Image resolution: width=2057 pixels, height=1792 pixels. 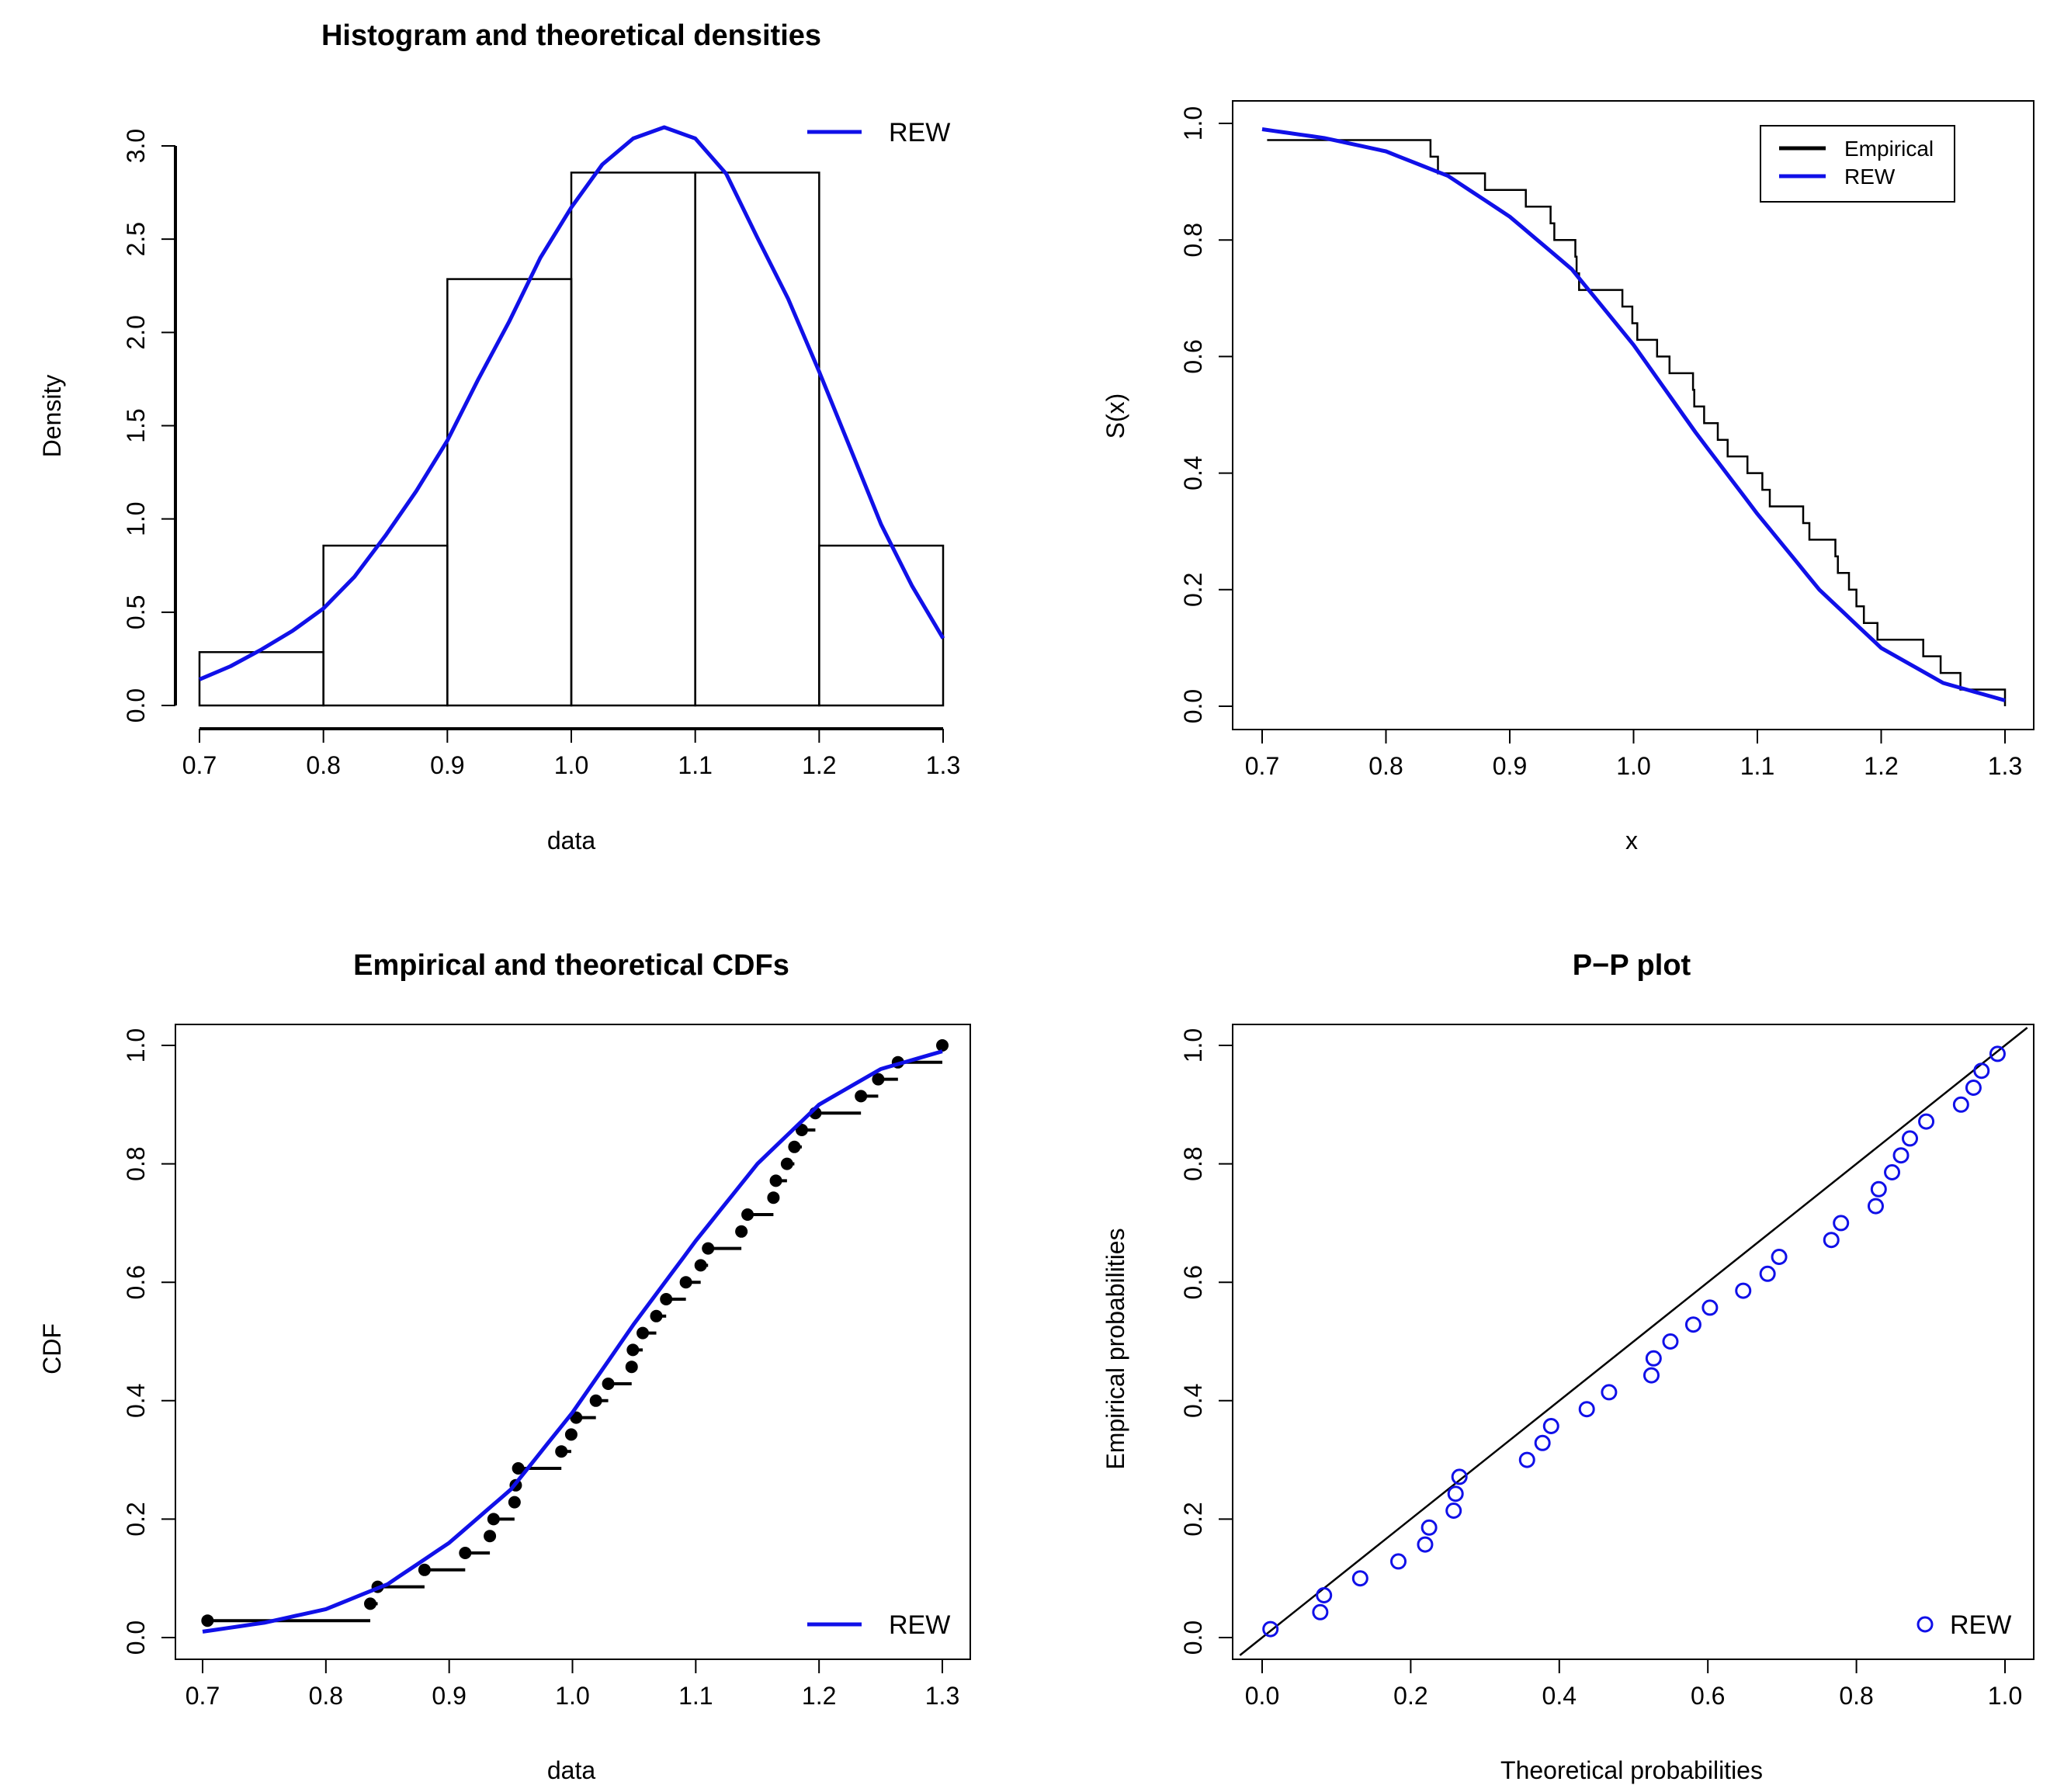 I want to click on histogram-y-tick-label: 1.0, so click(x=136, y=518).